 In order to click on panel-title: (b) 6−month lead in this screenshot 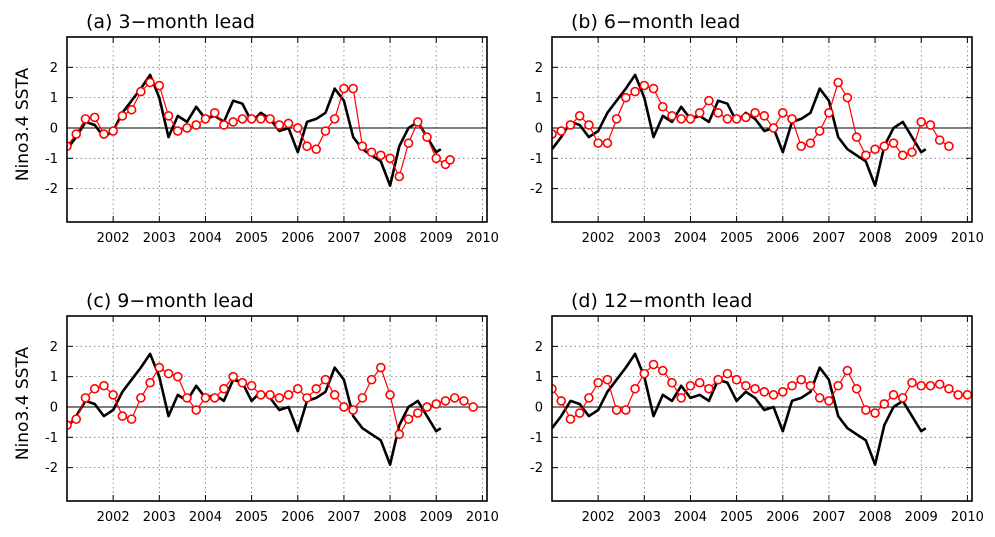, I will do `click(655, 22)`.